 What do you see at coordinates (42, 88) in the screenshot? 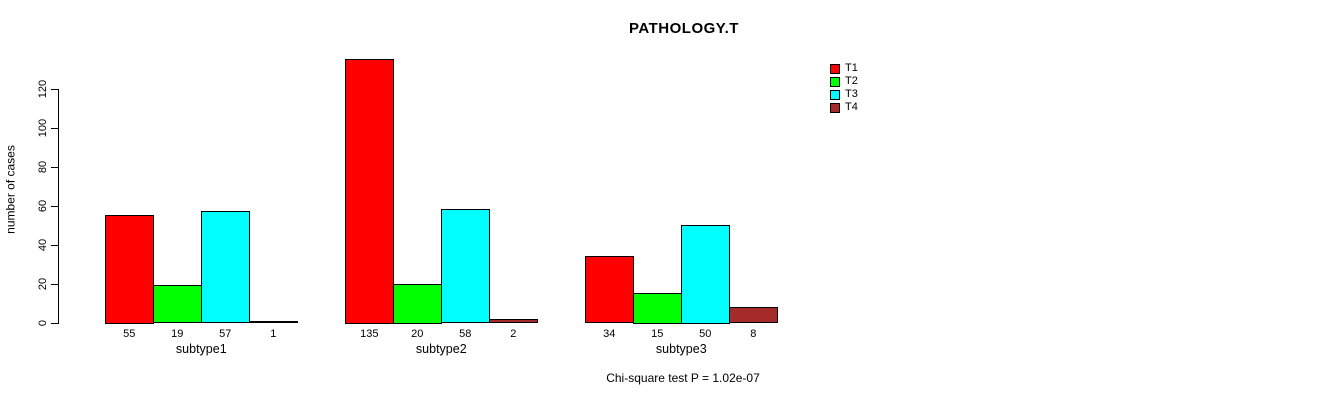
I see `y-tick-label: 120` at bounding box center [42, 88].